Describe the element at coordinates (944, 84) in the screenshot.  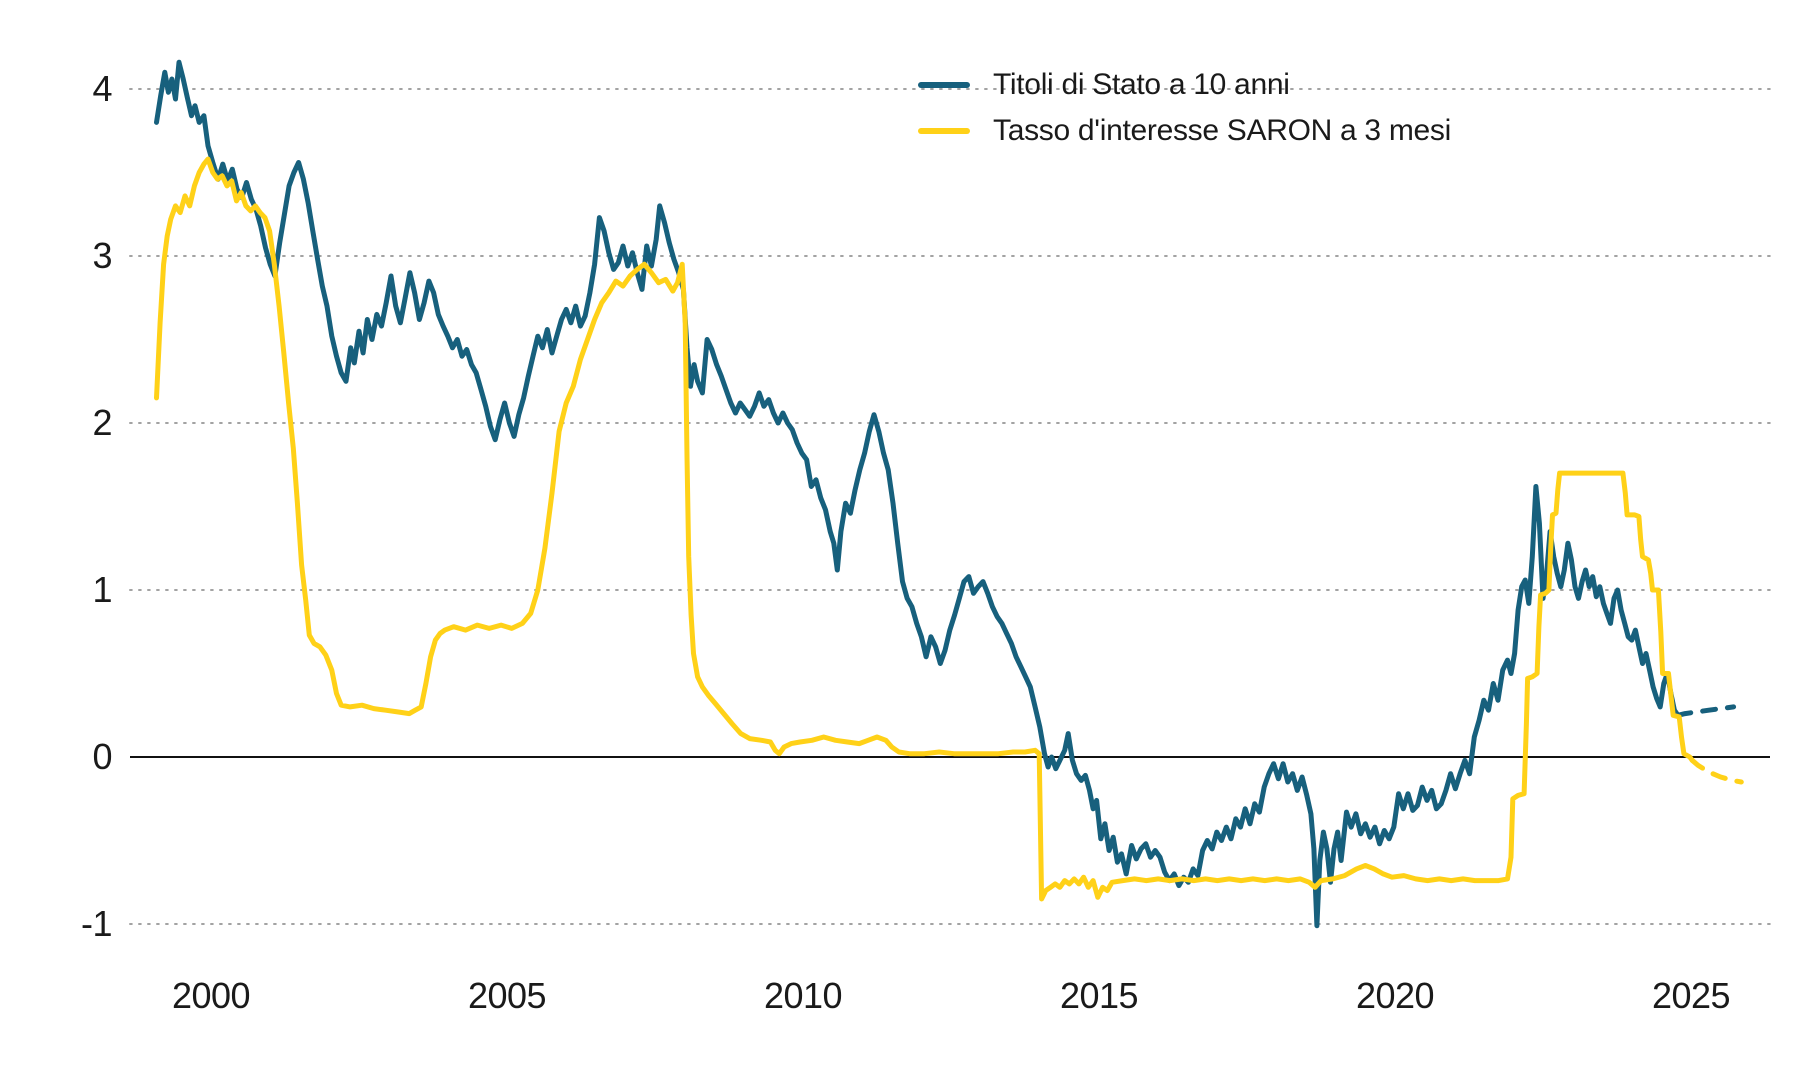
I see `bond10y-line-swatch` at that location.